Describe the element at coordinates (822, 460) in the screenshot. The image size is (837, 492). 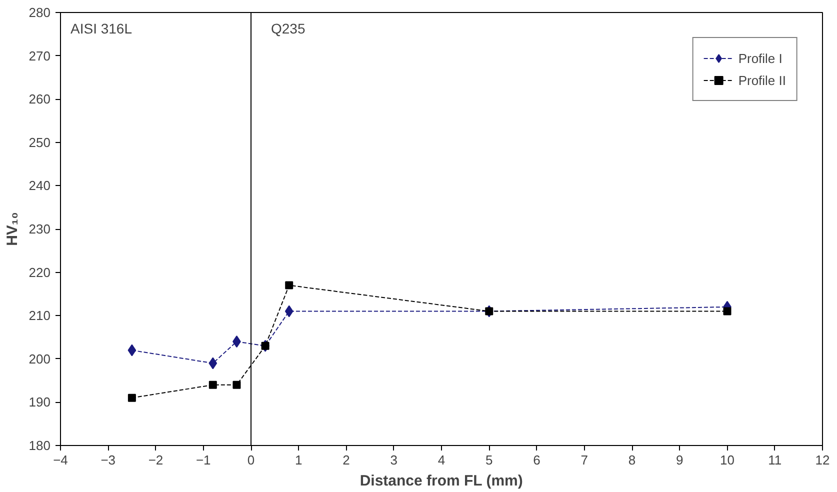
I see `x-tick-label: 12` at that location.